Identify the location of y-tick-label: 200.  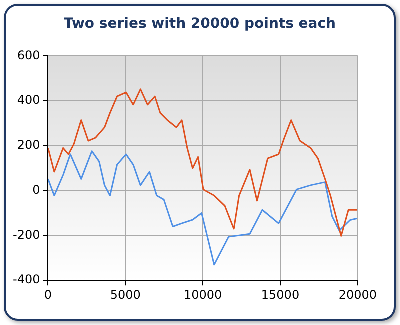
(28, 145).